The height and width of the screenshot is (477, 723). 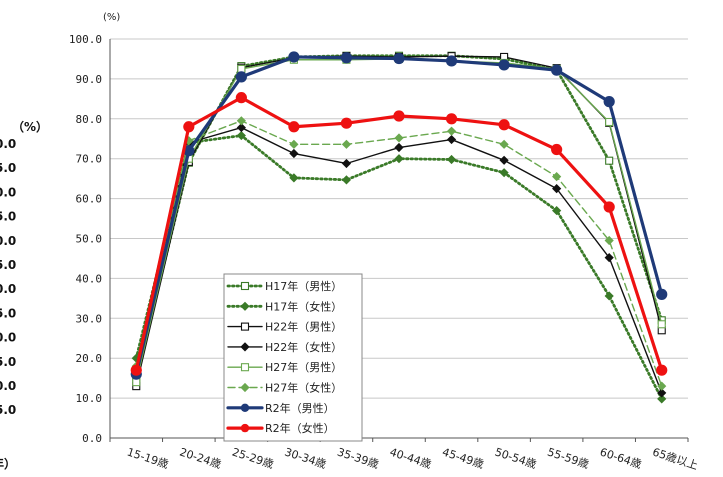 What do you see at coordinates (111, 17) in the screenshot?
I see `y-axis-unit-label: (%)` at bounding box center [111, 17].